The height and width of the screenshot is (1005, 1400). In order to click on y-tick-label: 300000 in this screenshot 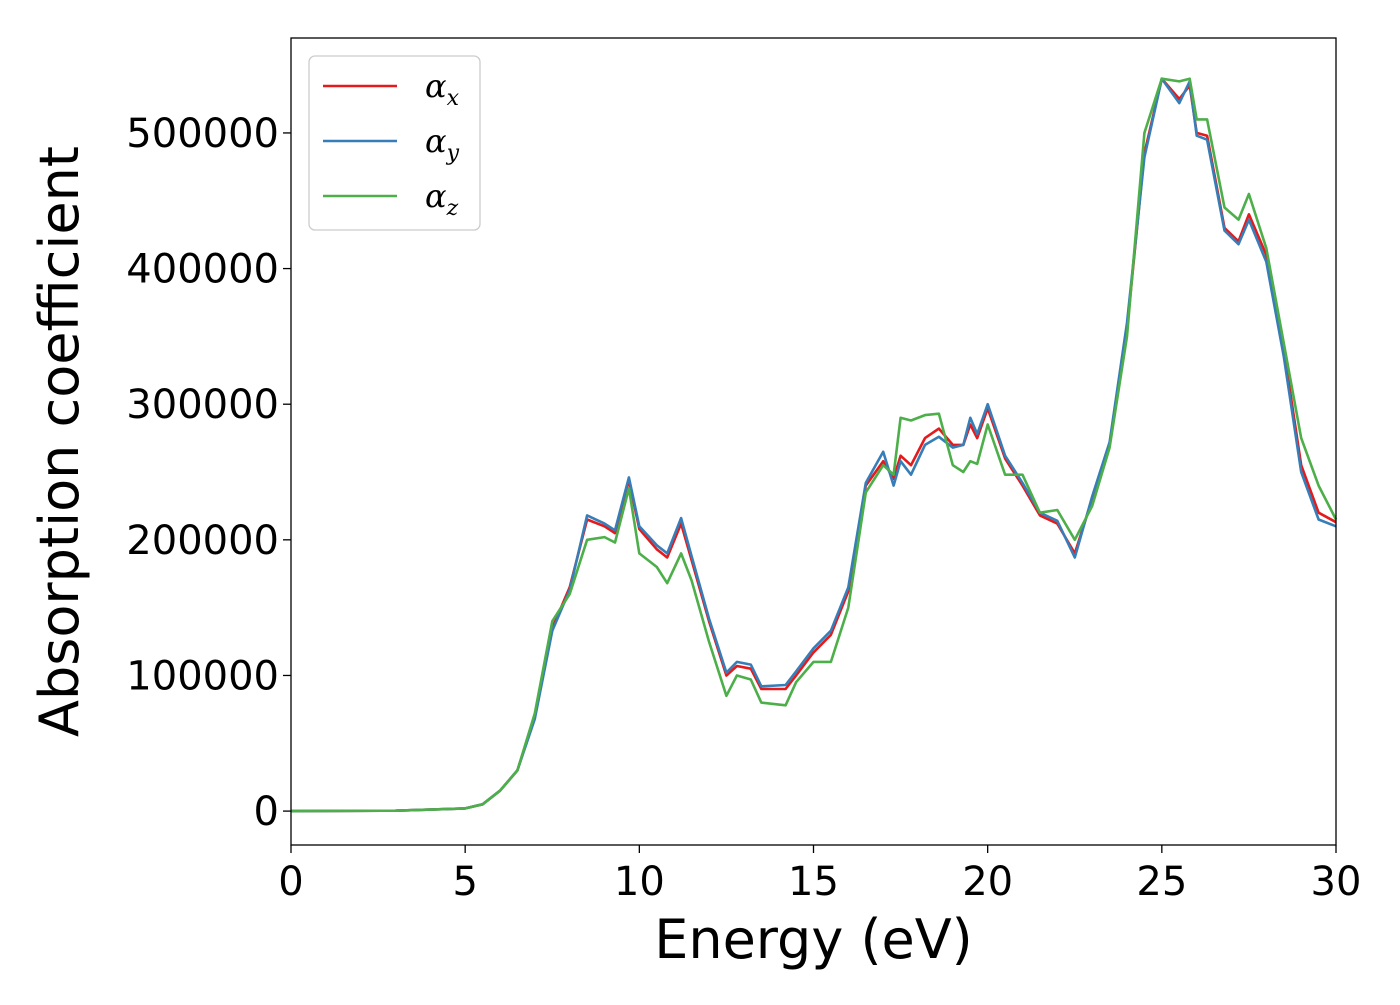, I will do `click(202, 405)`.